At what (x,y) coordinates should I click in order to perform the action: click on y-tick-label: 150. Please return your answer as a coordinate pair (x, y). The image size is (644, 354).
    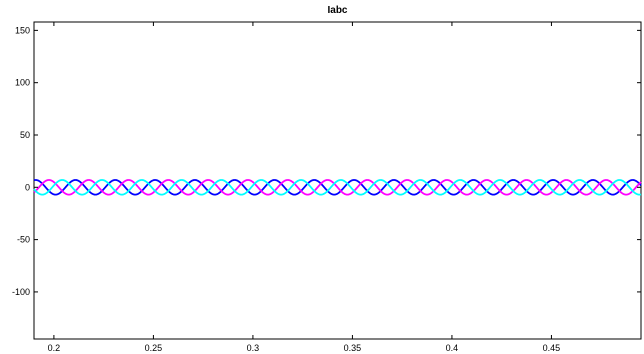
    Looking at the image, I should click on (22, 30).